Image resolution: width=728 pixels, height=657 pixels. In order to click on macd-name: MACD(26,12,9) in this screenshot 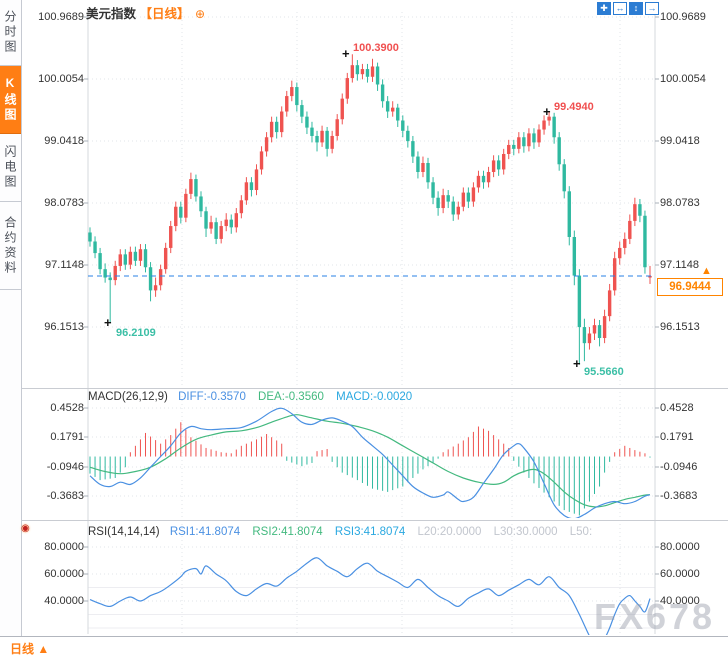, I will do `click(128, 397)`.